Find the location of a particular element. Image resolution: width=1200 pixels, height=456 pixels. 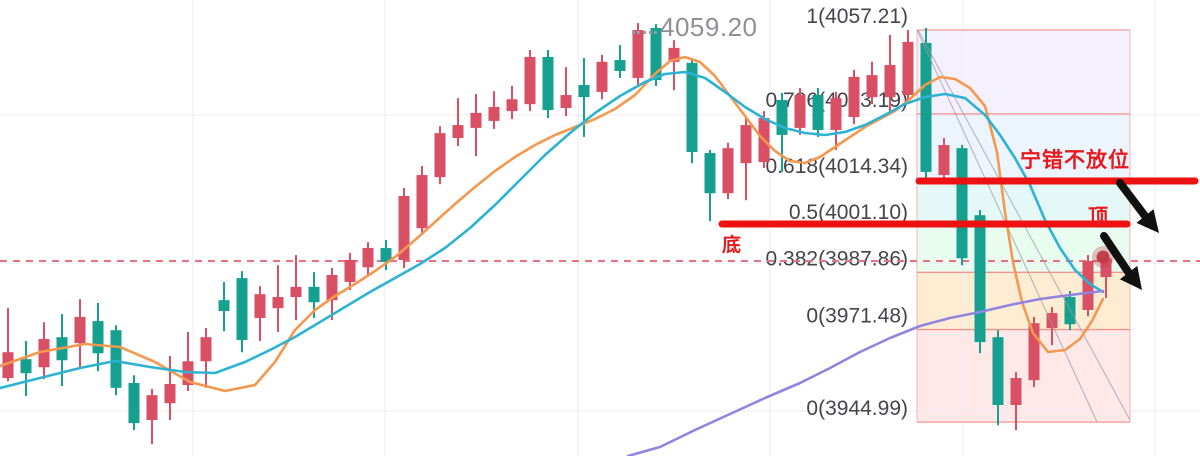

fib-label: 0.382(3987.86) is located at coordinates (837, 258).